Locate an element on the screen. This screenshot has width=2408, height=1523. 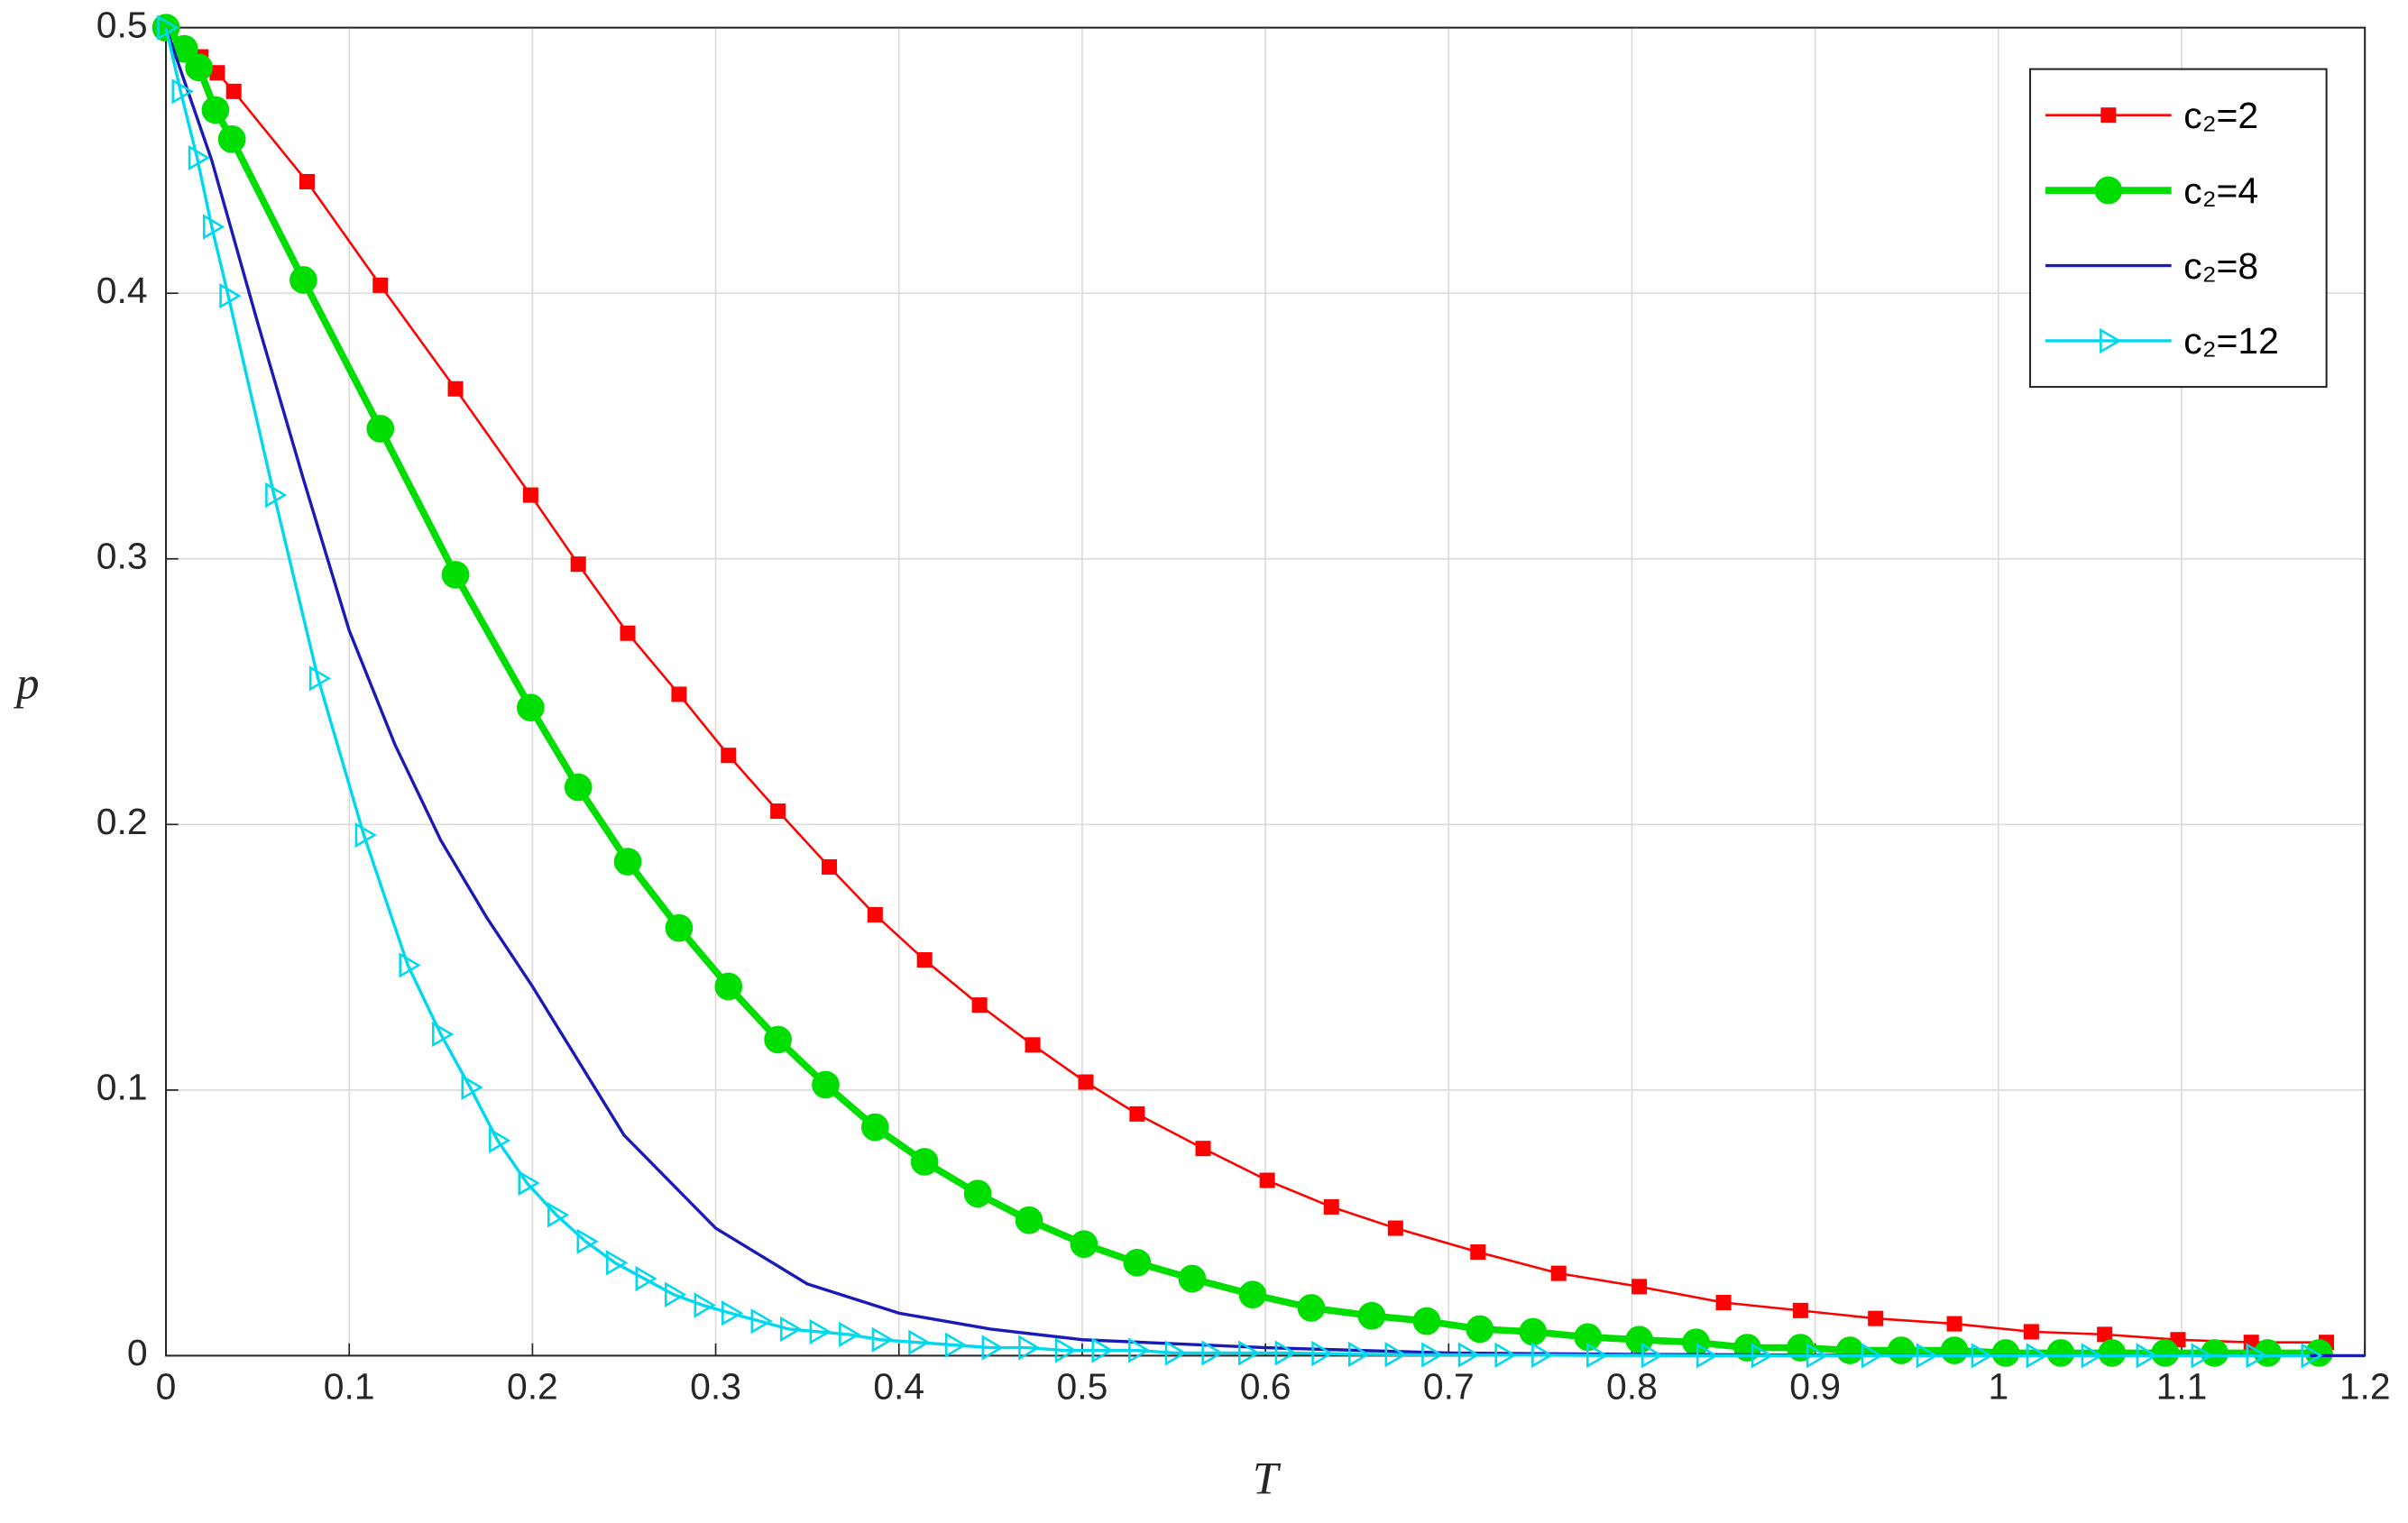
y-tick-label: 0 is located at coordinates (137, 1353).